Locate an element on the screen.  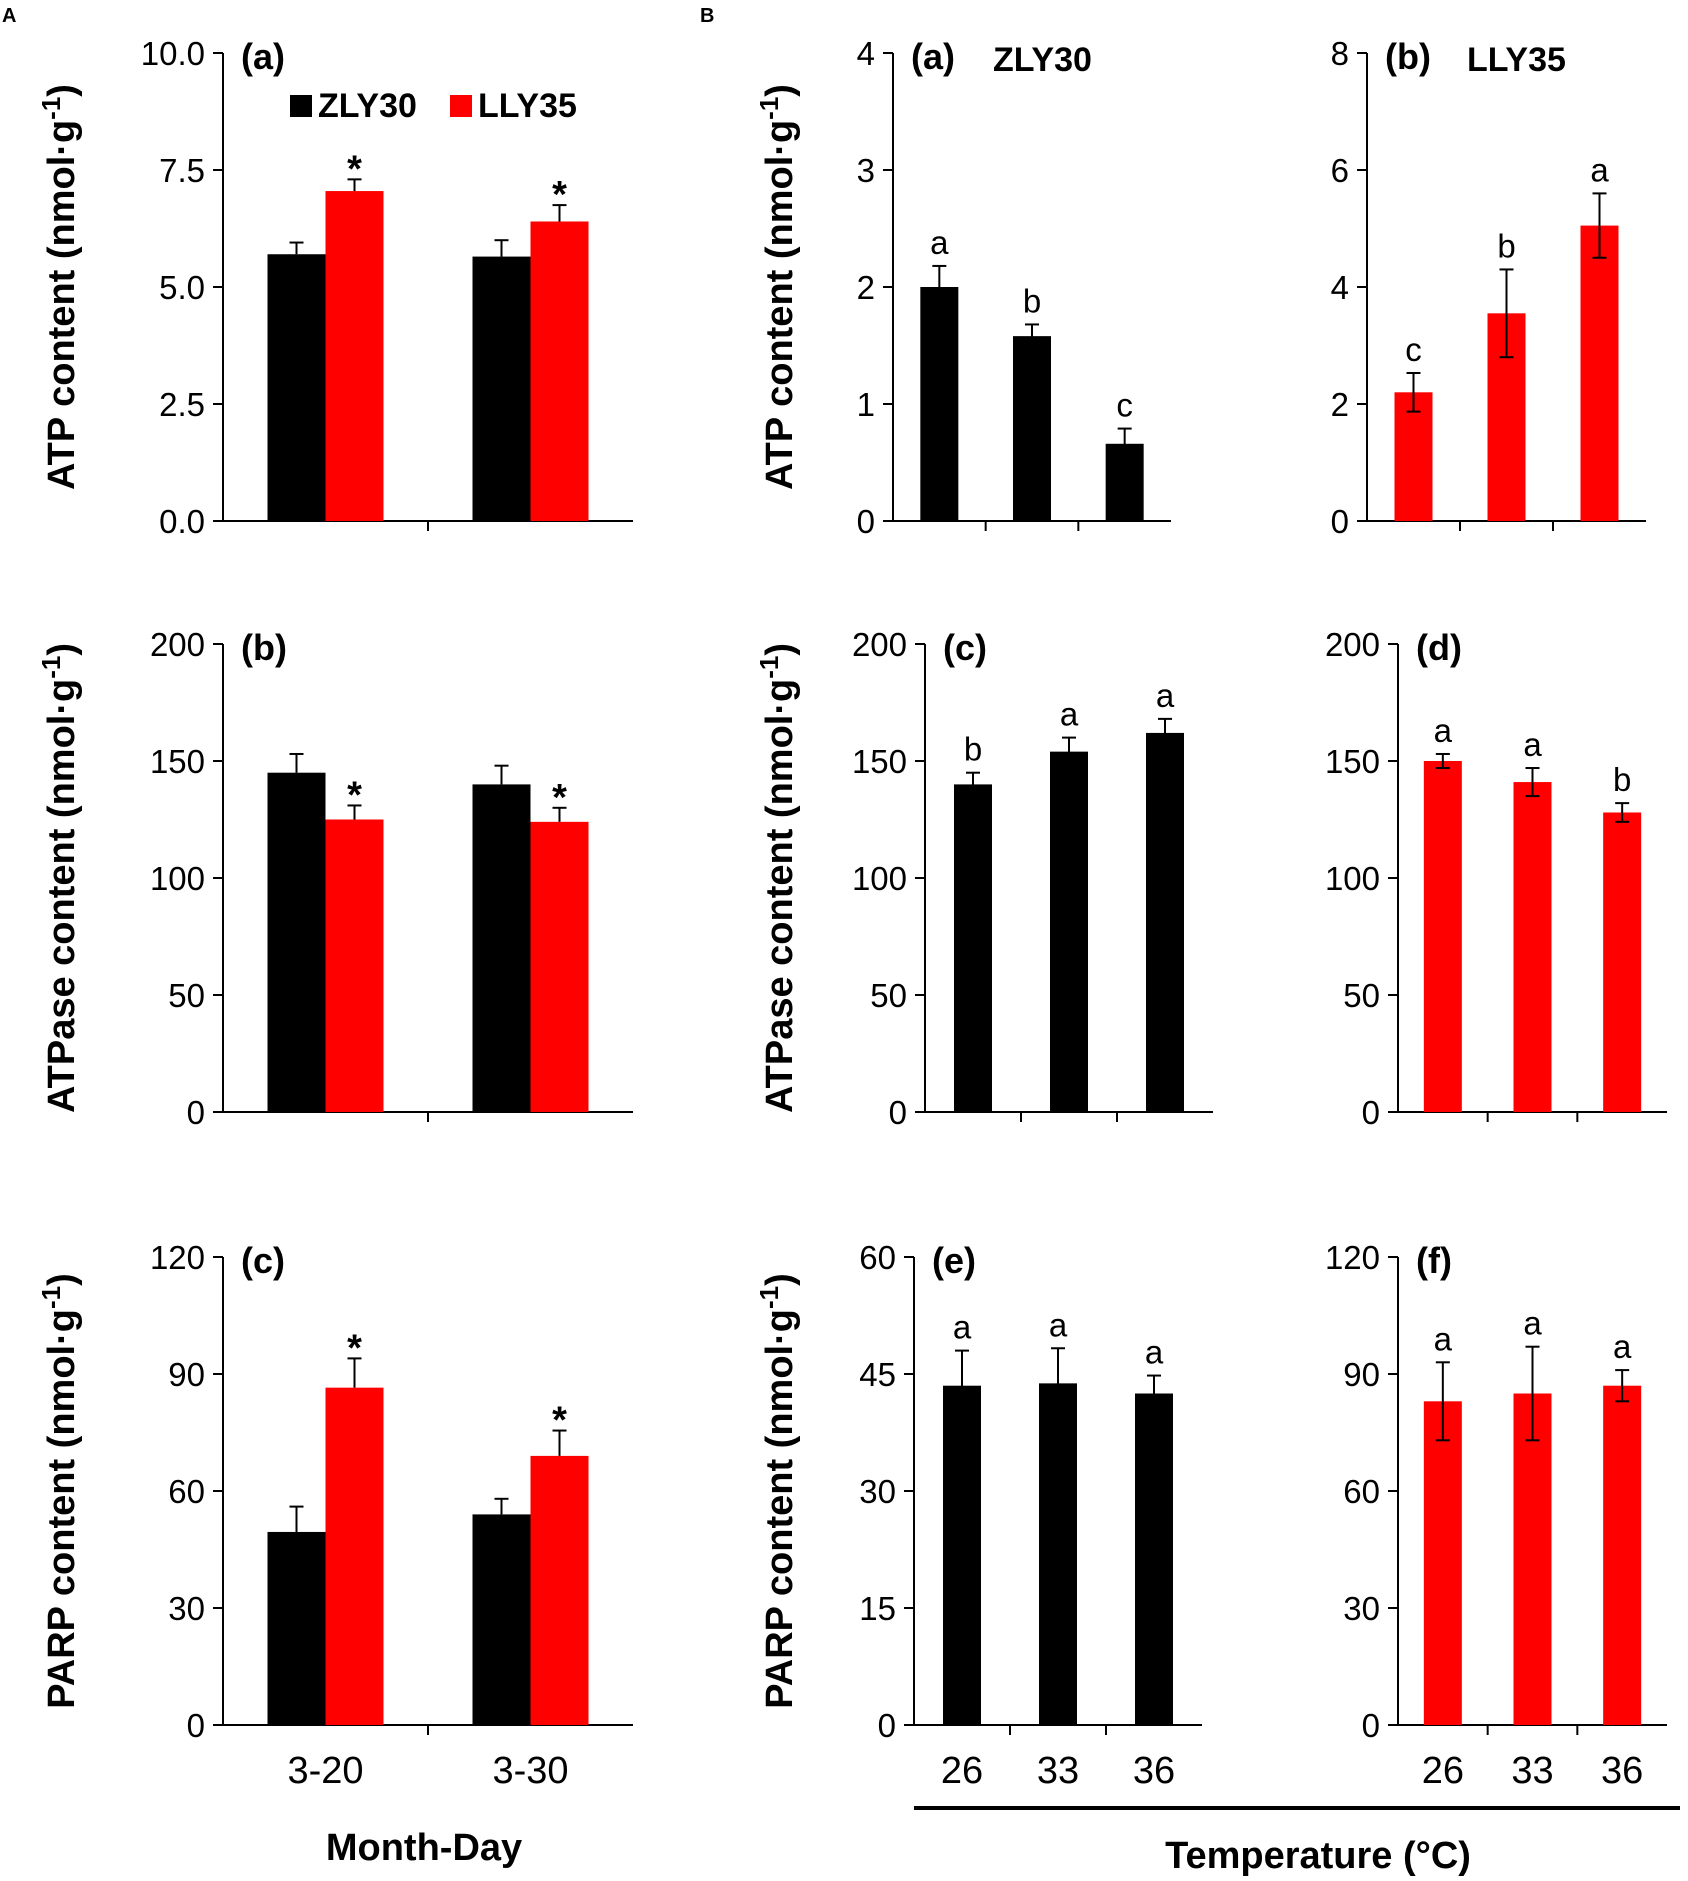
chart-B-f: 0 30 60 90 120 (f) 26 a 33 a 36 a is located at coordinates (1496, 1515).